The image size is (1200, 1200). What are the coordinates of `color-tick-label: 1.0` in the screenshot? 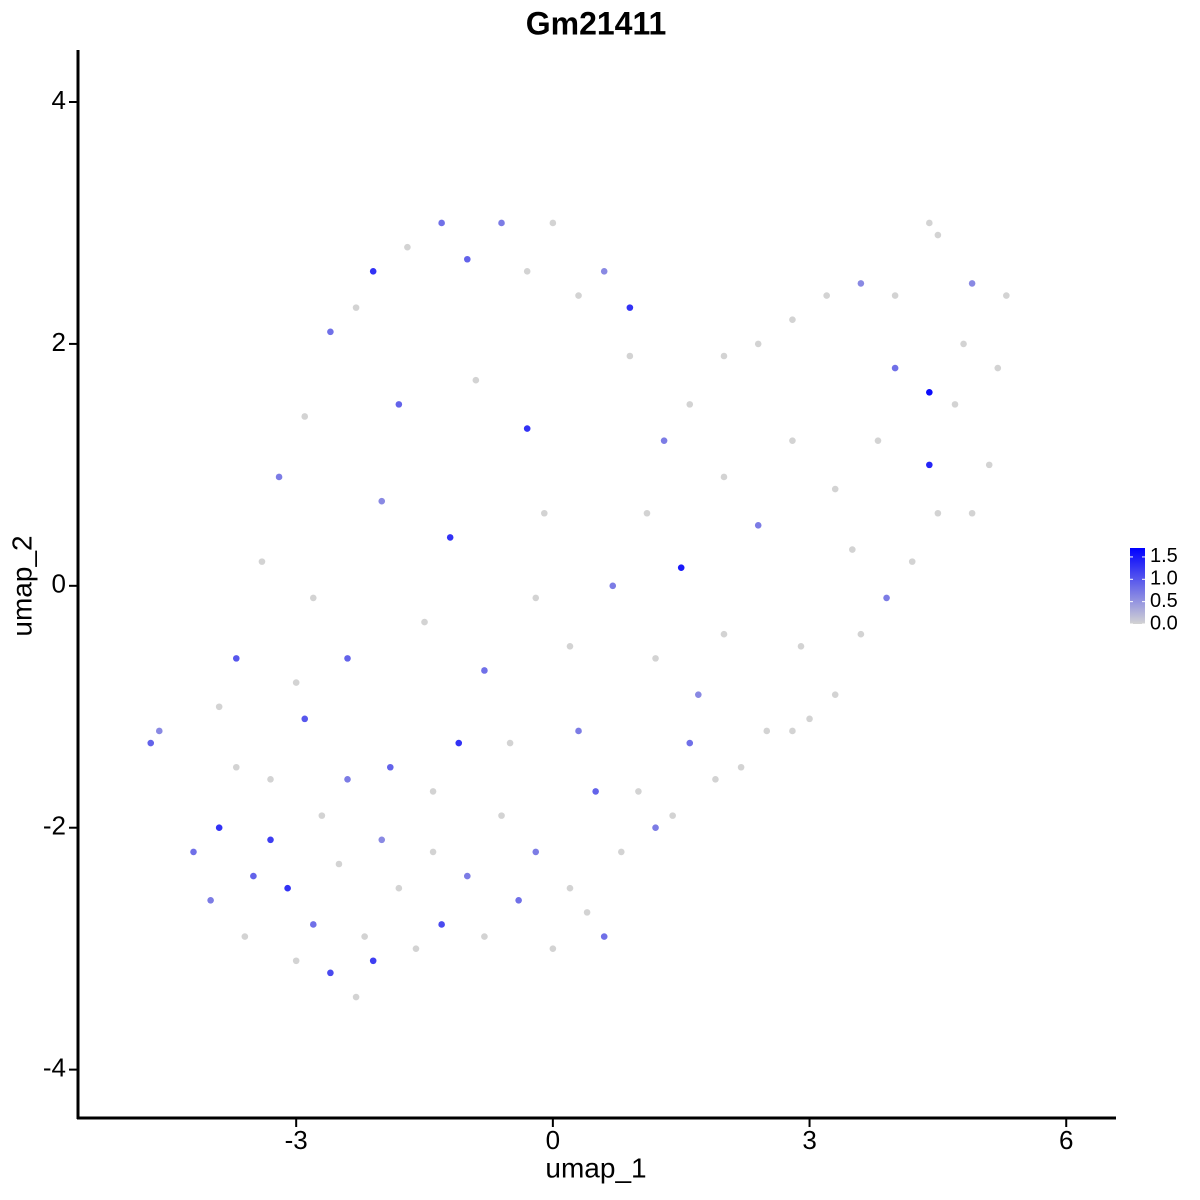 It's located at (1164, 579).